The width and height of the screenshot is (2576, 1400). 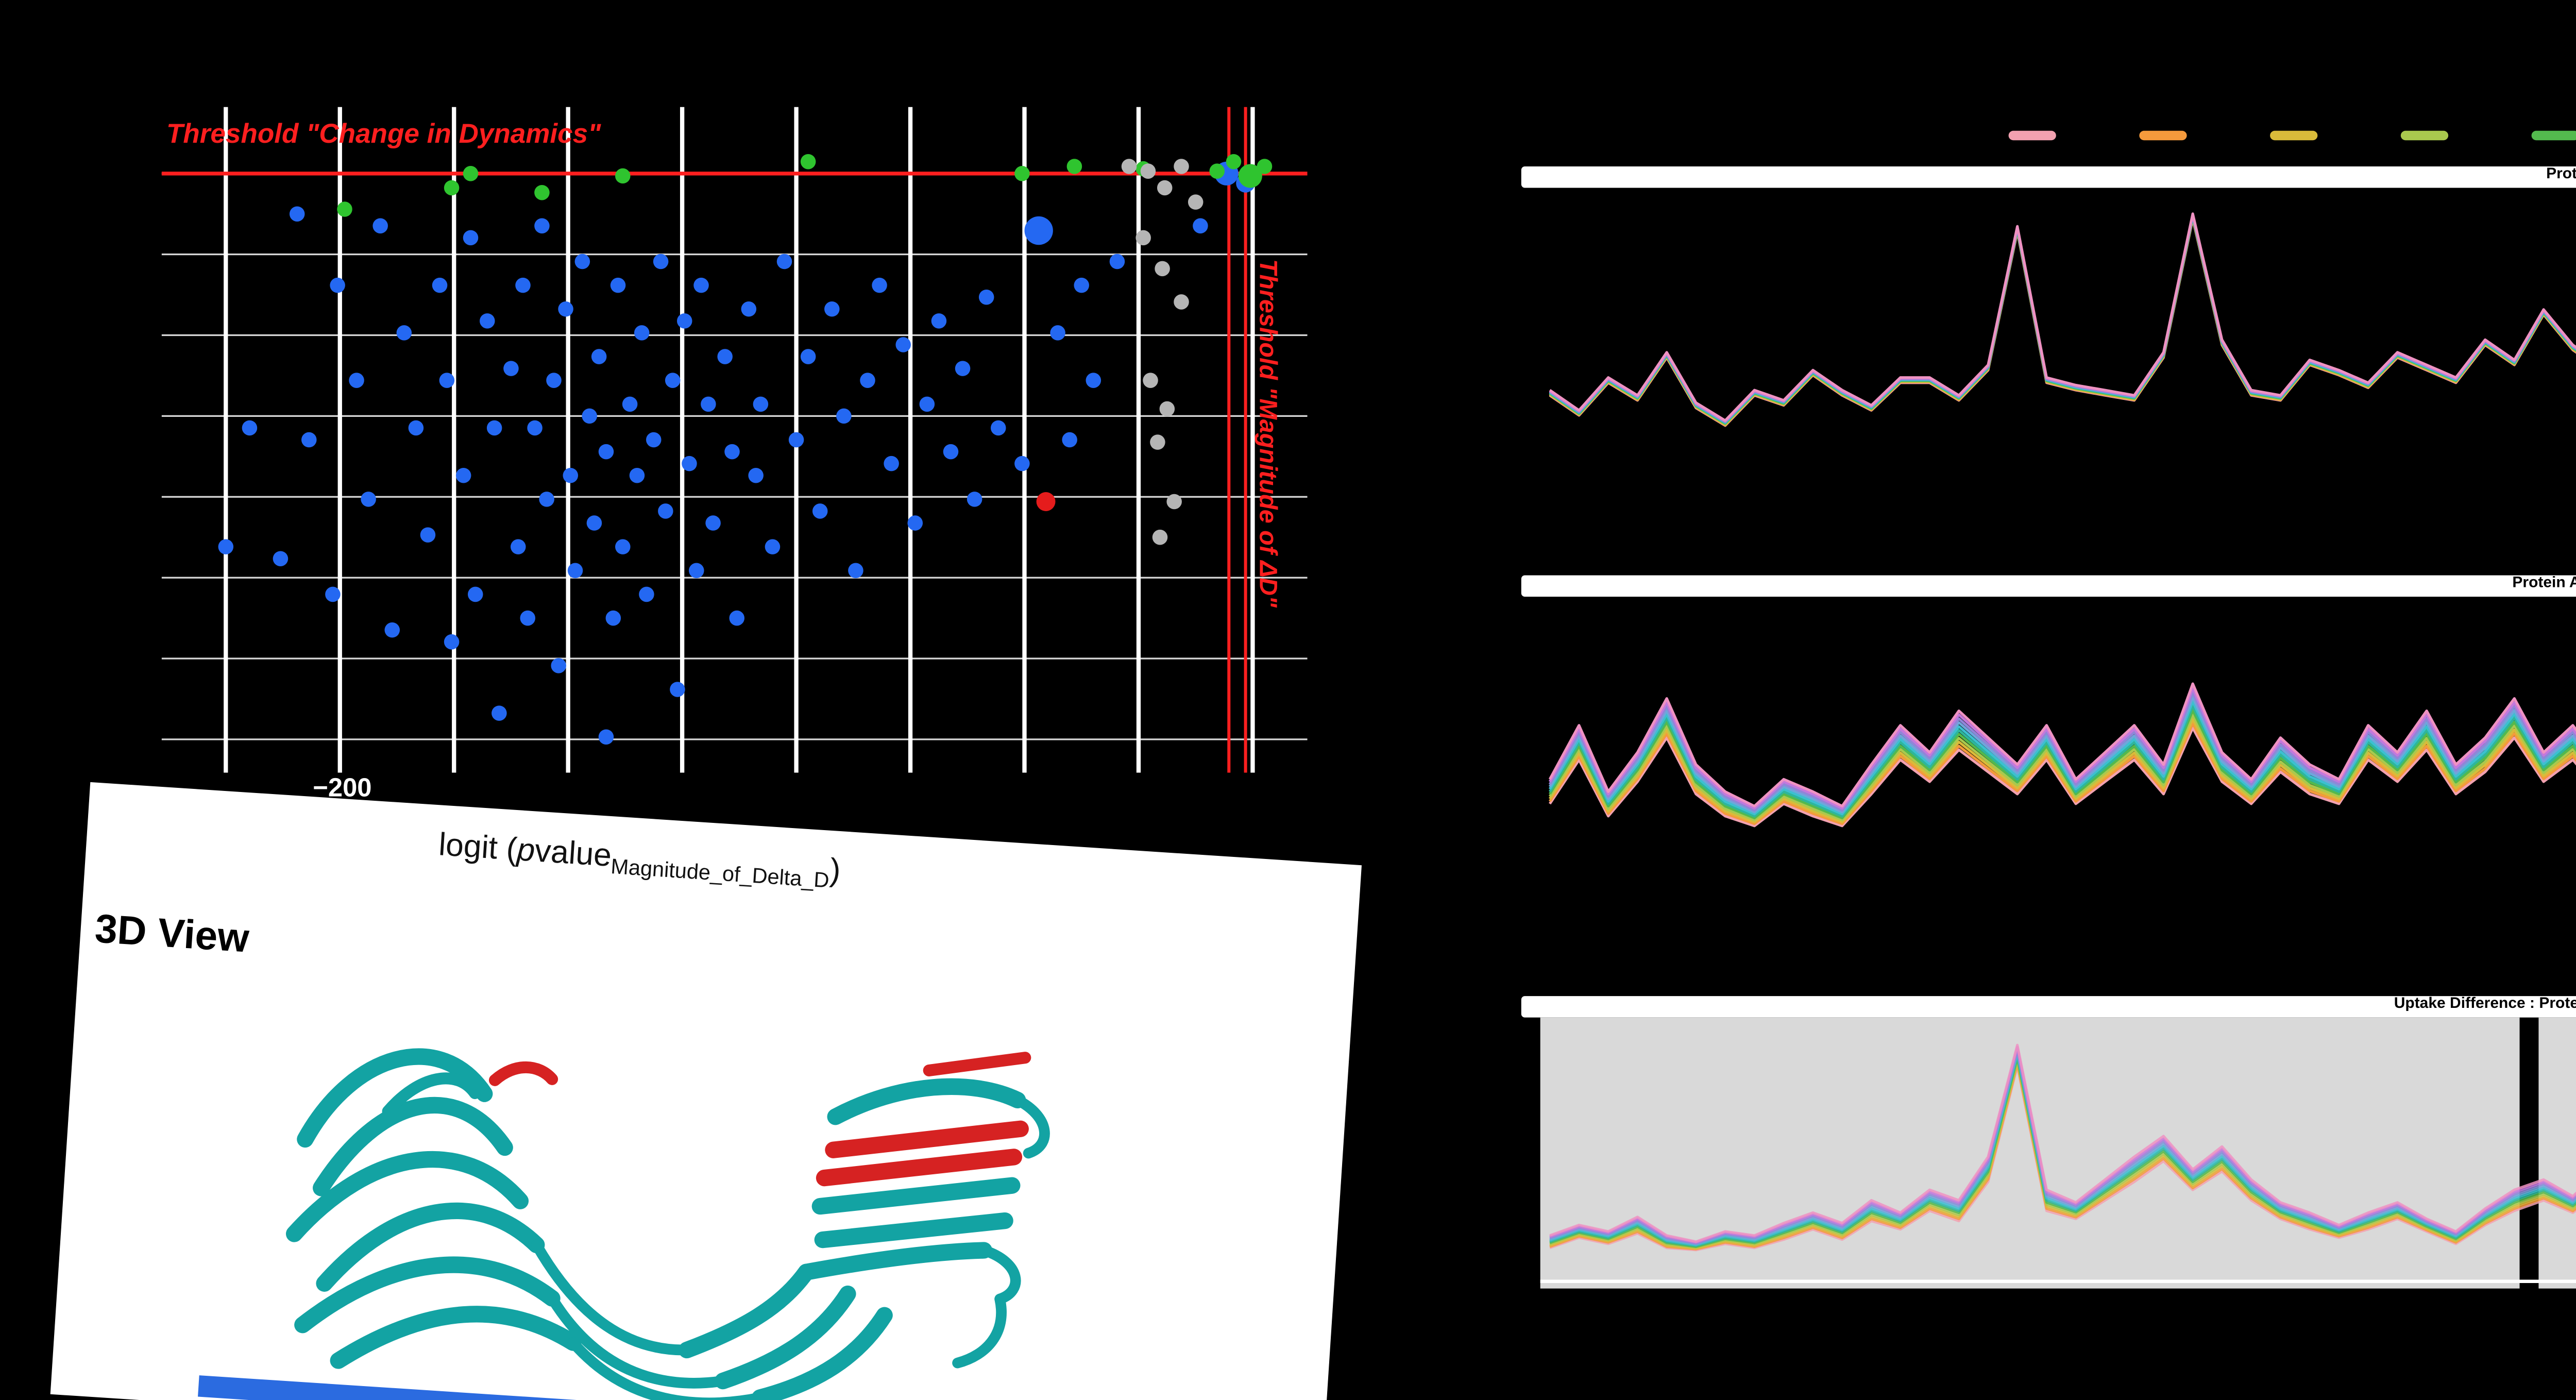 I want to click on uptake-chart-protein-a-ligand, so click(x=2048, y=782).